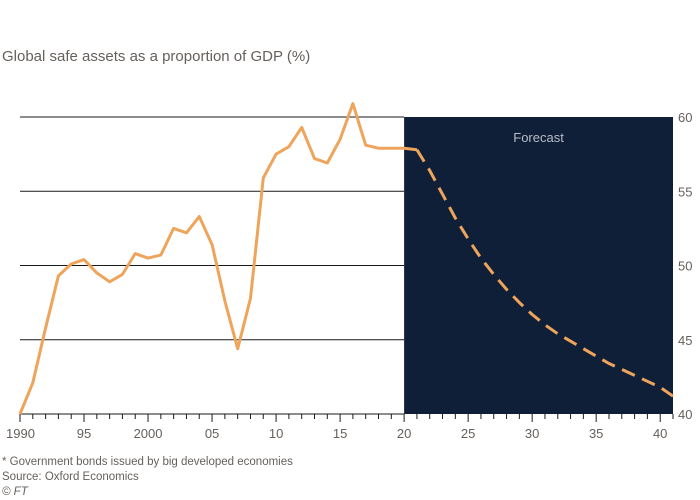  What do you see at coordinates (84, 433) in the screenshot?
I see `x-tick-label: 95` at bounding box center [84, 433].